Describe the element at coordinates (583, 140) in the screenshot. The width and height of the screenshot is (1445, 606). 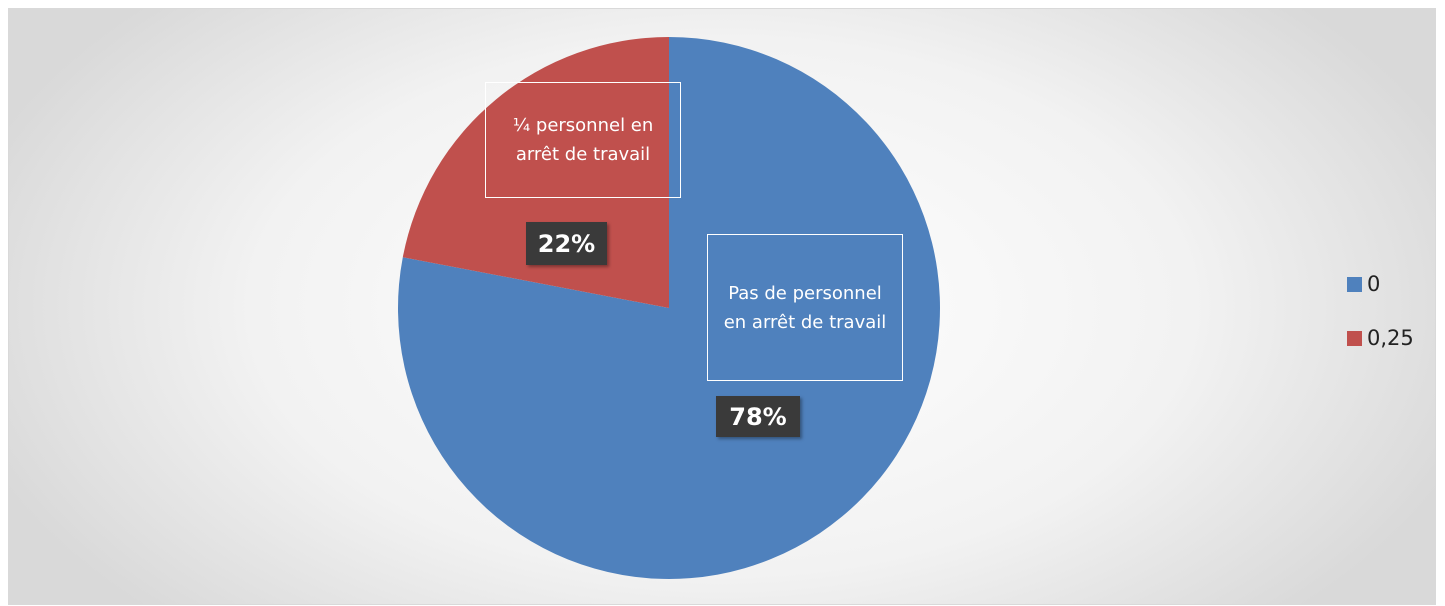
I see `slice-label: ¼ personnel en arrêt de travail` at that location.